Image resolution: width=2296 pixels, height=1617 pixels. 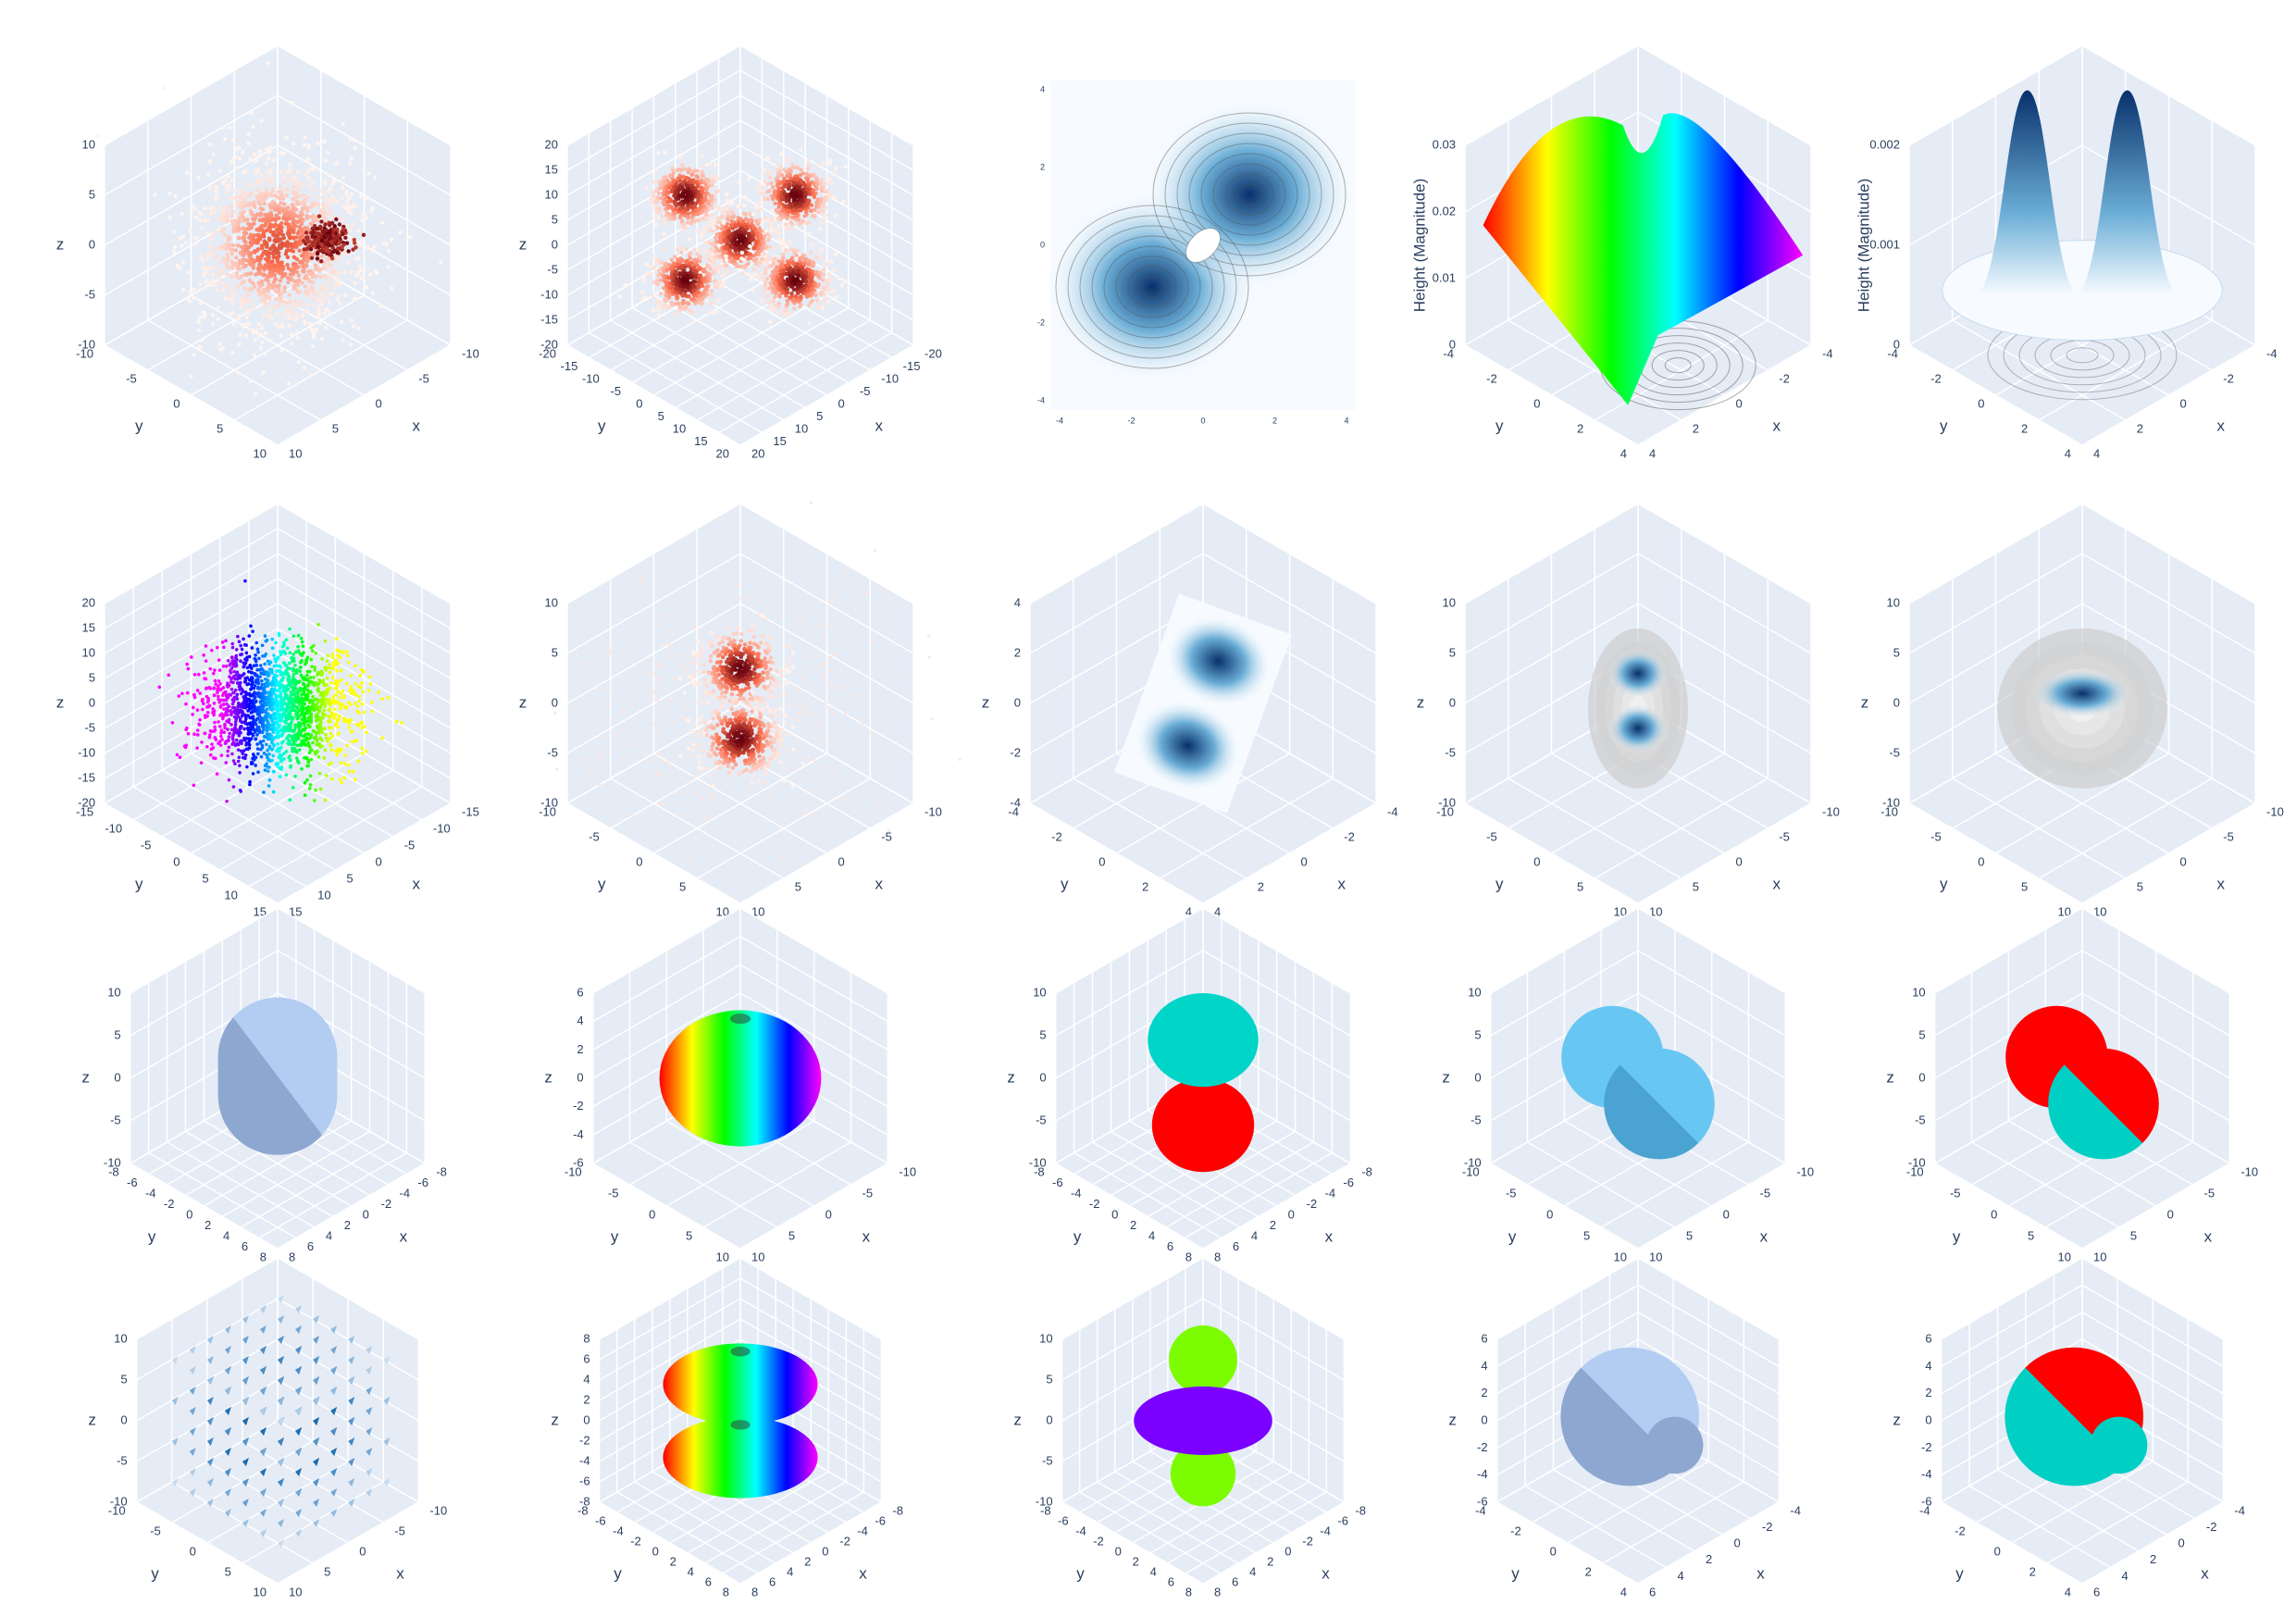 I want to click on y-tick-label: -4, so click(x=1449, y=353).